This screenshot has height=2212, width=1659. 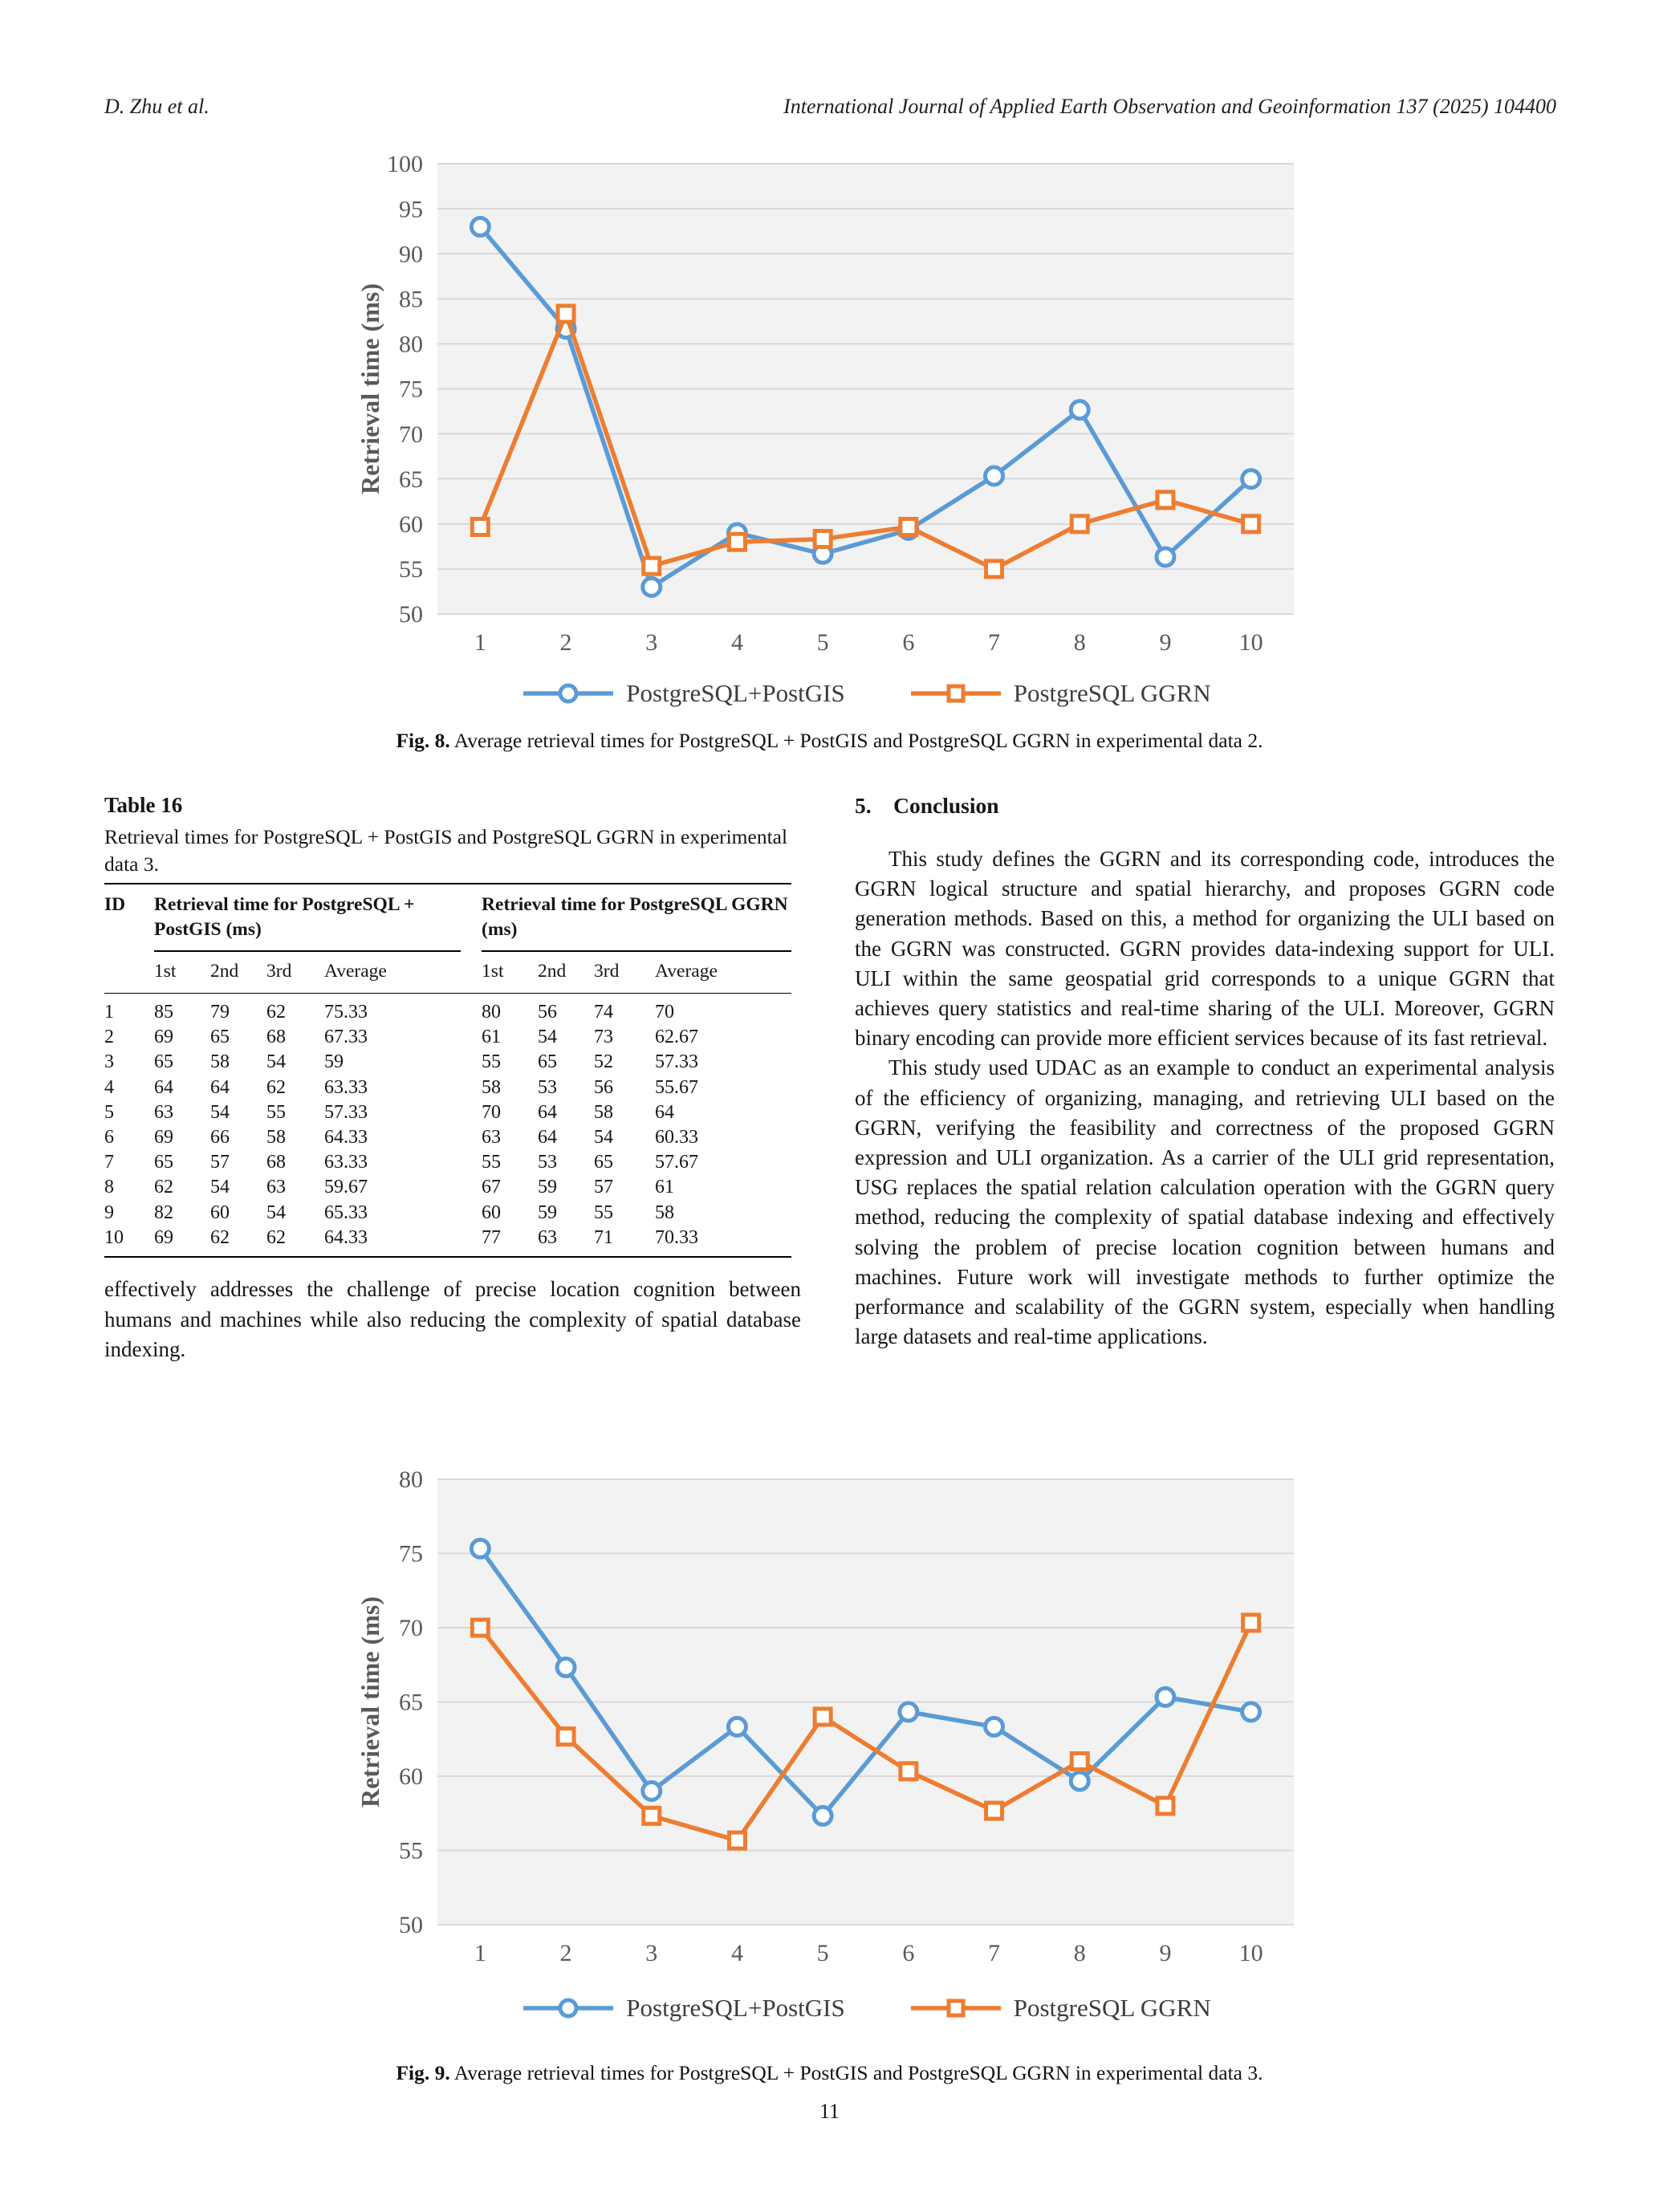 What do you see at coordinates (220, 1188) in the screenshot?
I see `table-cell: 54` at bounding box center [220, 1188].